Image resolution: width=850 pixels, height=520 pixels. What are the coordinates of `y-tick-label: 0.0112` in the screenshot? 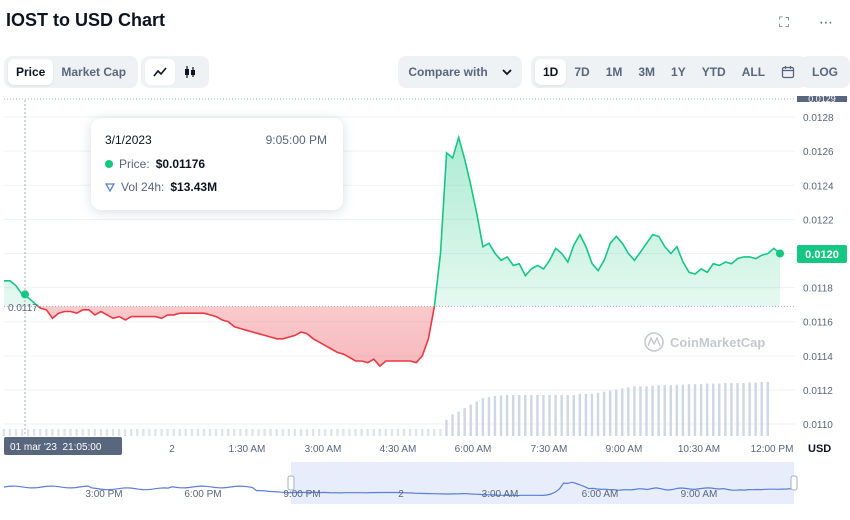 It's located at (818, 391).